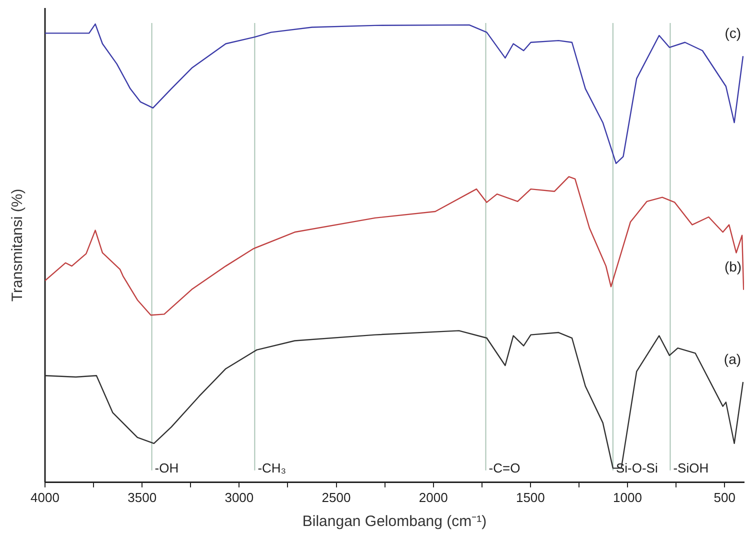 This screenshot has height=539, width=748. What do you see at coordinates (239, 497) in the screenshot?
I see `x-tick-label: 3000` at bounding box center [239, 497].